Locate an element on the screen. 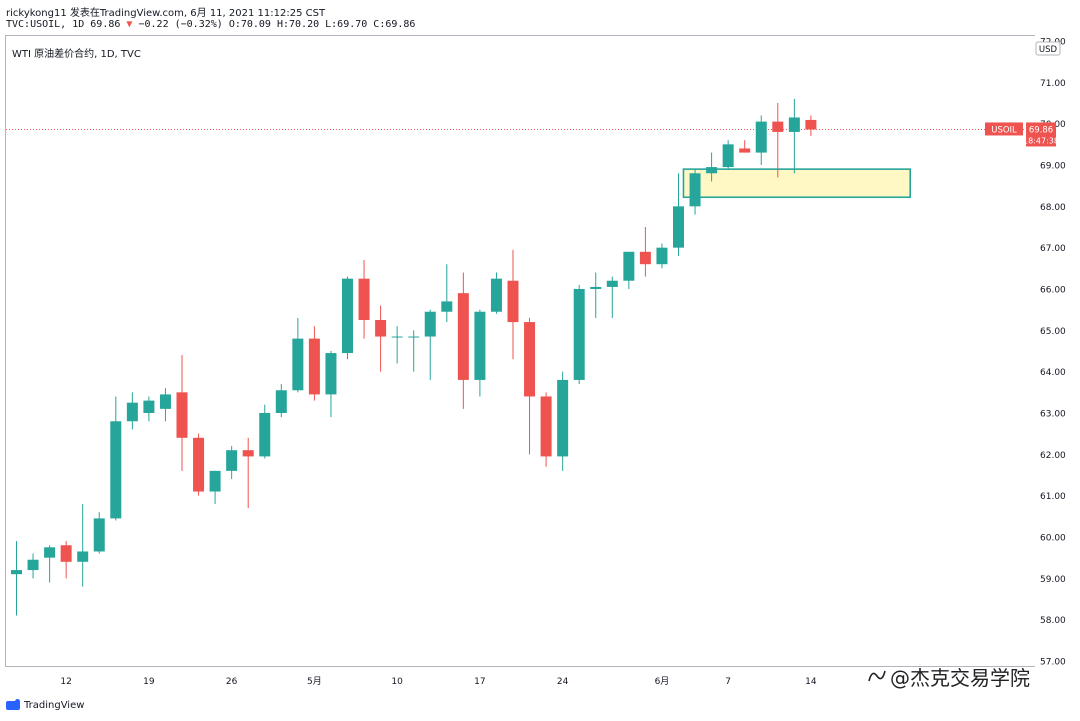 This screenshot has width=1080, height=721. y-tick-label: 62.00 is located at coordinates (1053, 456).